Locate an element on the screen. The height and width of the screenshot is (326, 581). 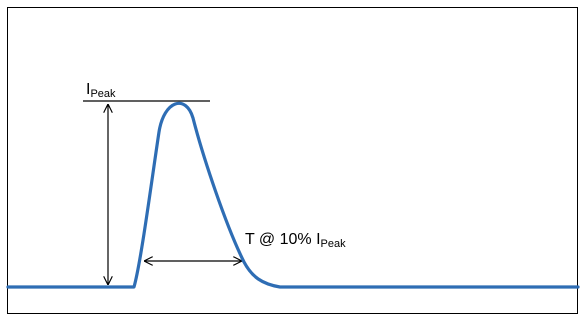
pulse-width-label-prefix: T @ 10% I is located at coordinates (283, 239).